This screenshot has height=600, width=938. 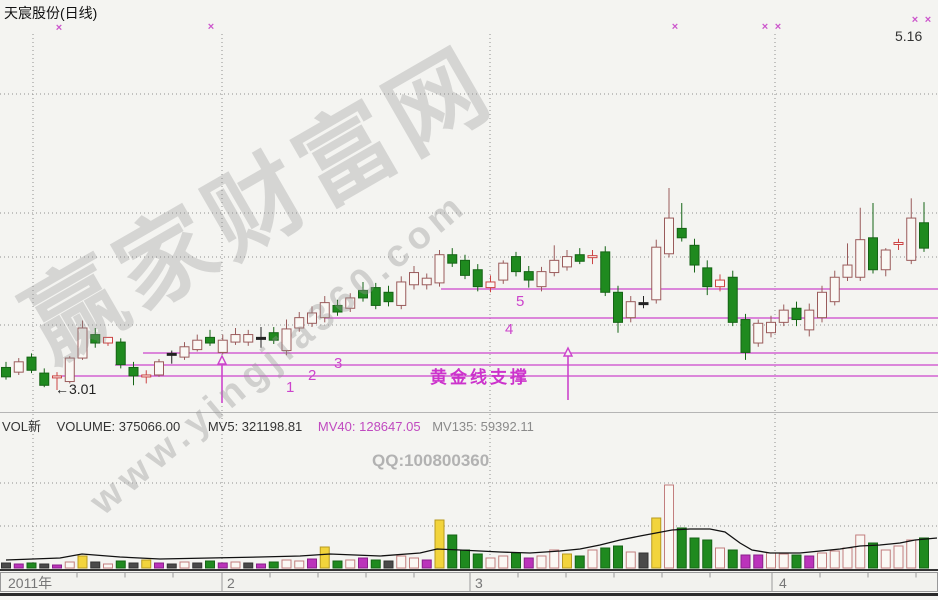 What do you see at coordinates (469, 526) in the screenshot?
I see `volume-layer` at bounding box center [469, 526].